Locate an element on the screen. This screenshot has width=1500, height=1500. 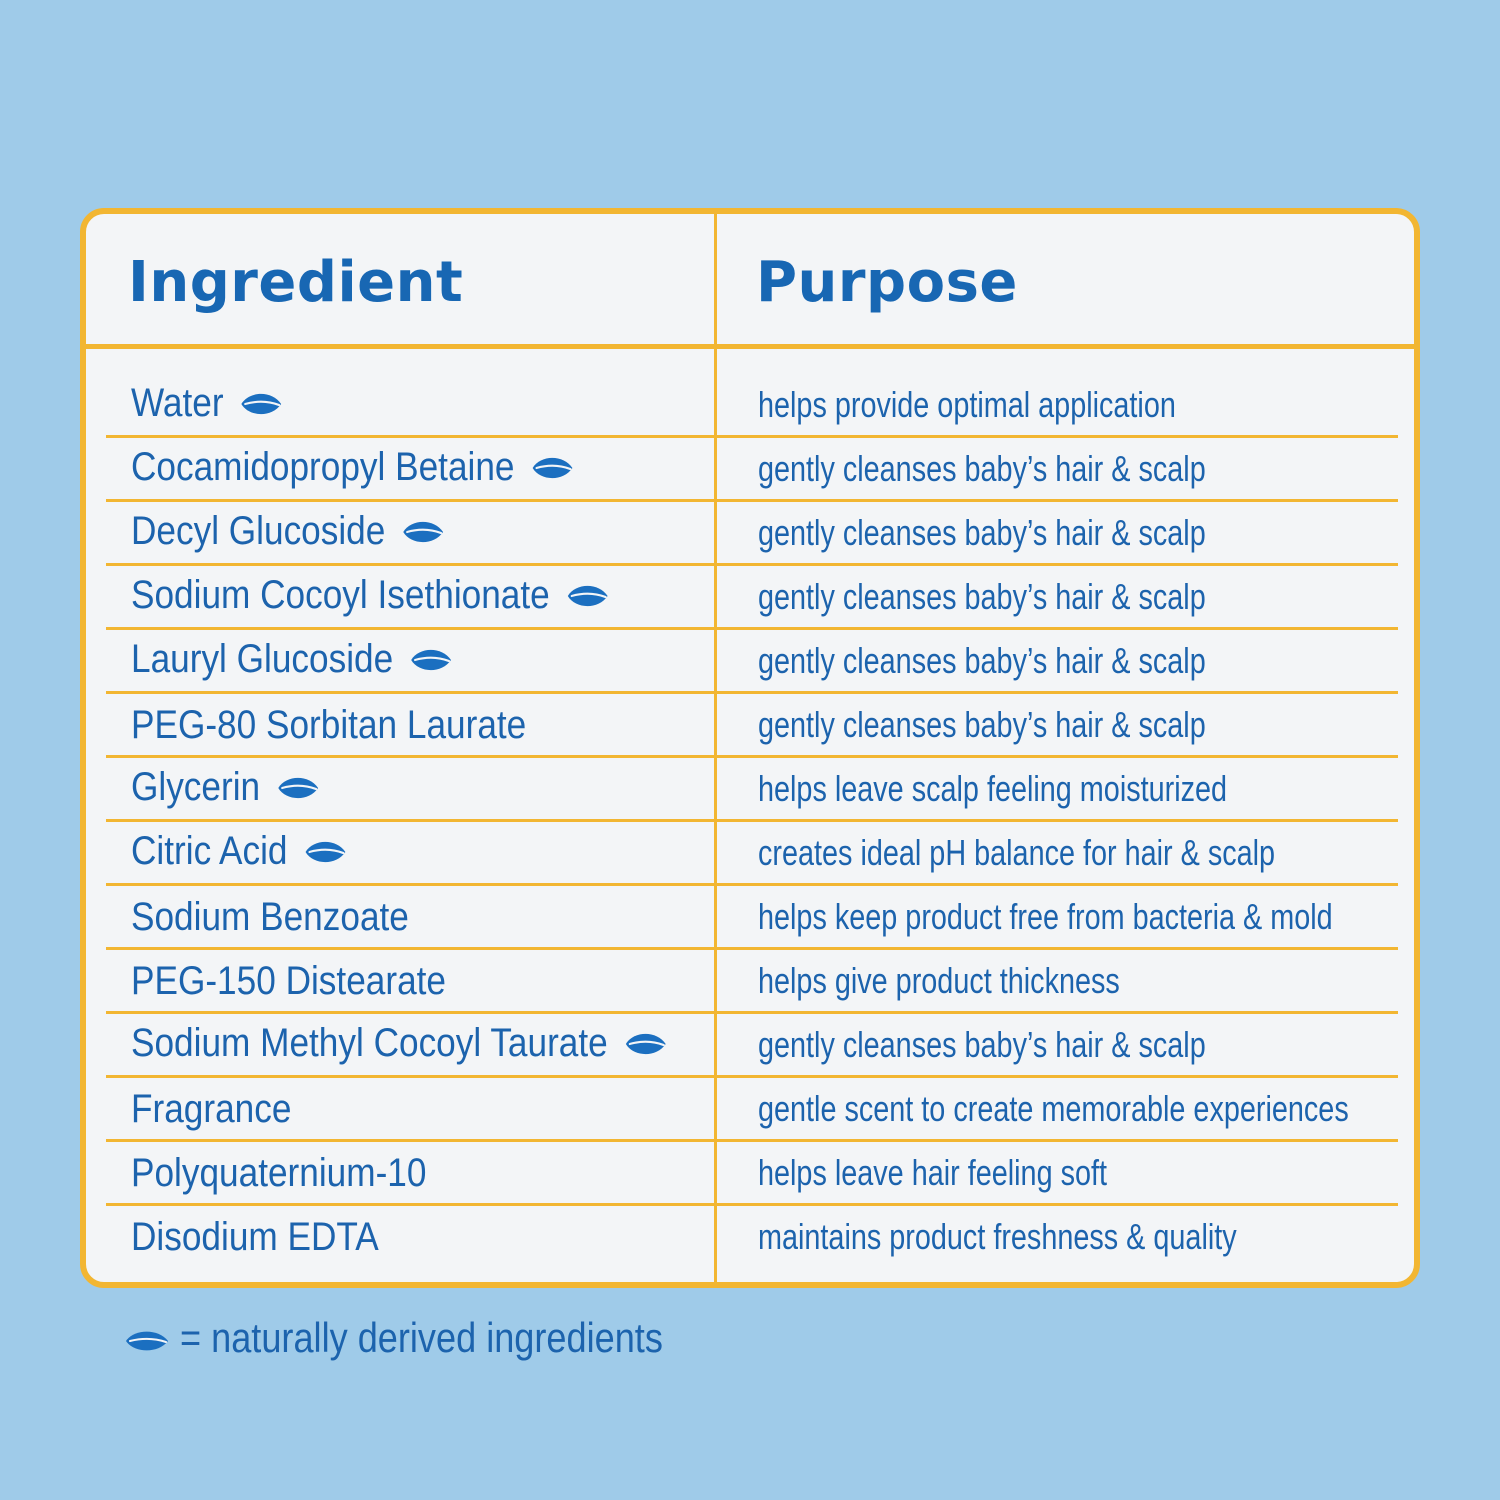
ingredient-cell: Polyquaternium-10 is located at coordinates (278, 1173).